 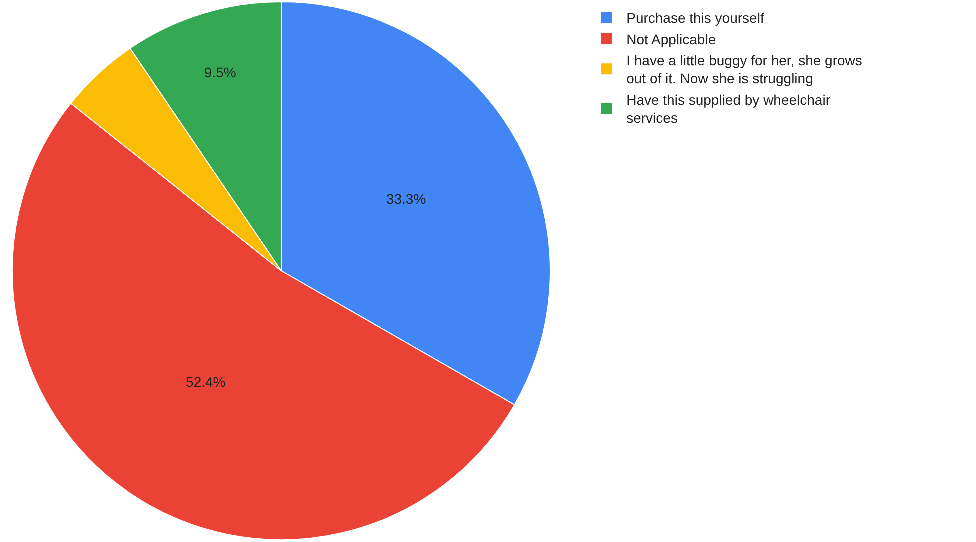 I want to click on data-label: 33.3%, so click(x=406, y=198).